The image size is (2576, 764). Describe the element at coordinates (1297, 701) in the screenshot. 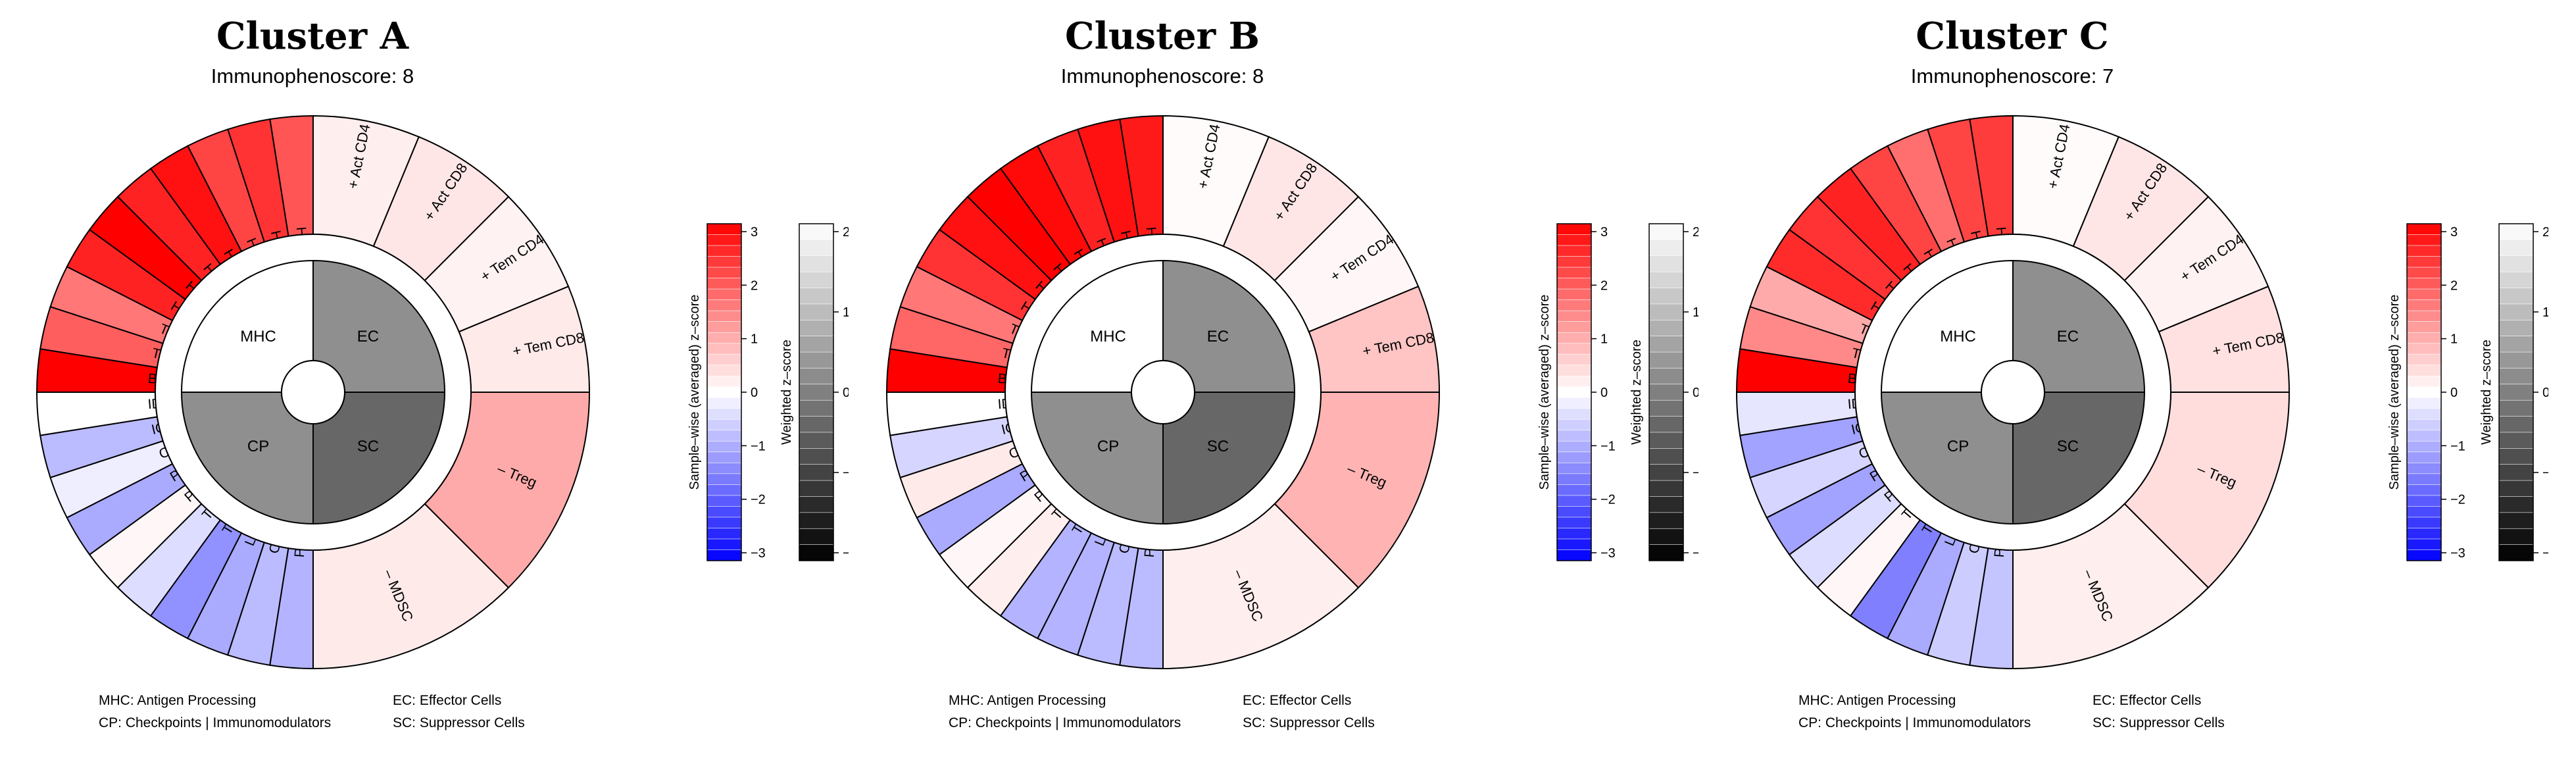

I see `legend-ec: EC: Effector Cells` at that location.